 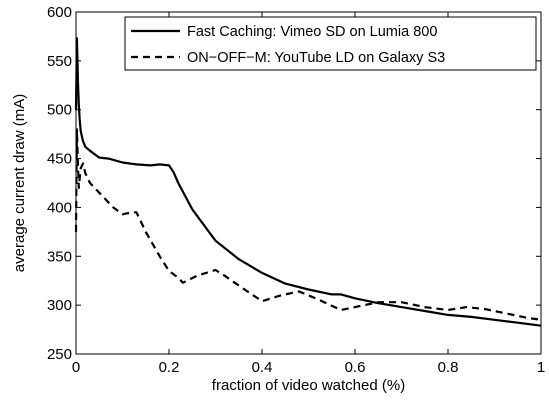 I want to click on x-tick-label: 0.6, so click(x=355, y=367).